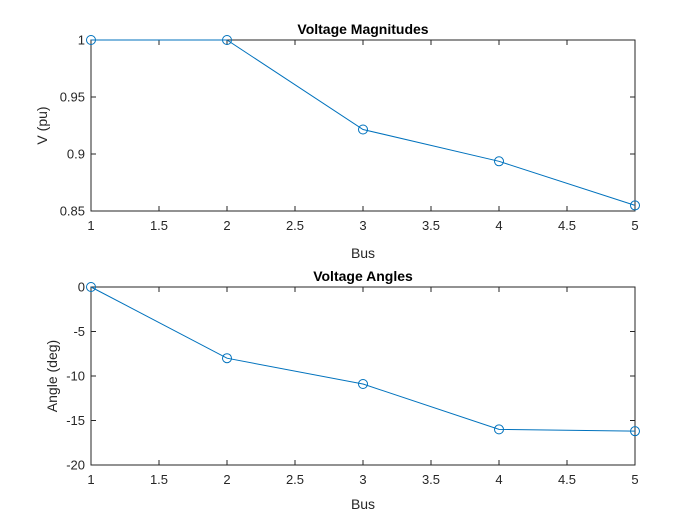  I want to click on voltage-angles-xtick-label: 2, so click(226, 479).